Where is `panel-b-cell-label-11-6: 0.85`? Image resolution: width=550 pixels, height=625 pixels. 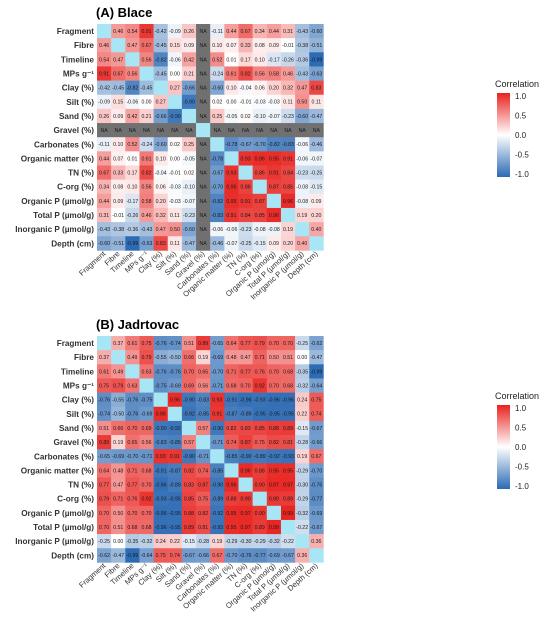
panel-b-cell-label-11-6: 0.85 is located at coordinates (189, 500).